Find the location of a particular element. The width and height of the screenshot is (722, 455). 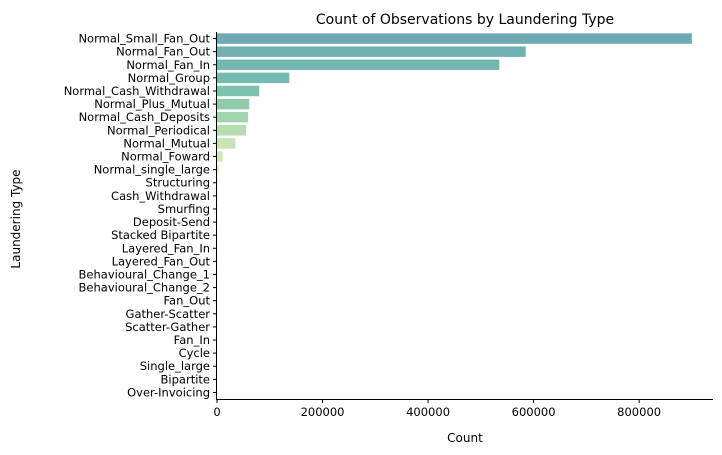

y-tick-label: Cash_Withdrawal is located at coordinates (160, 196).